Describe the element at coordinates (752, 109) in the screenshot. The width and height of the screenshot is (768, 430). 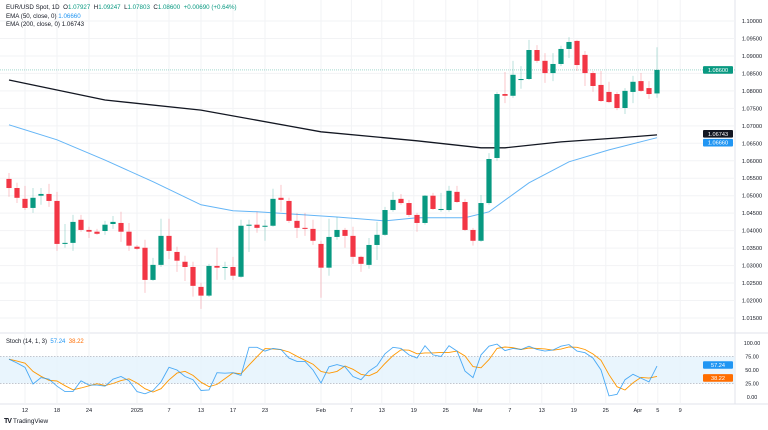
I see `price-tick-label: 1.07500` at that location.